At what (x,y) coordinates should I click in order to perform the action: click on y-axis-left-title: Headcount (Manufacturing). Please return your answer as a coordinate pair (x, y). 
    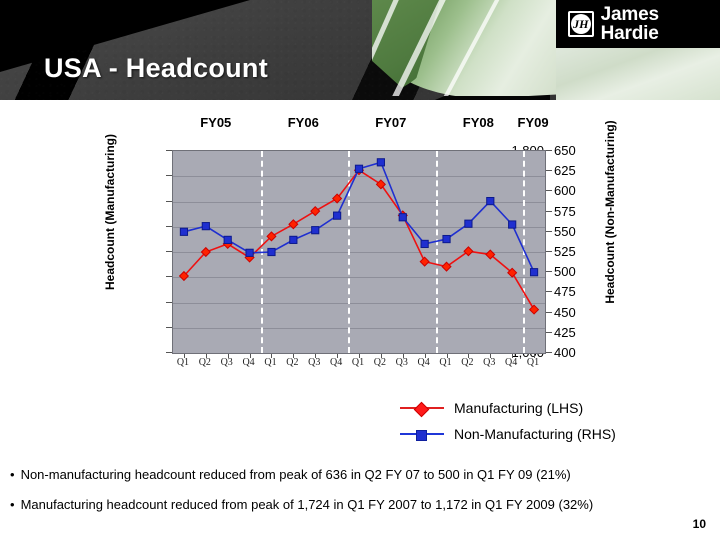
    Looking at the image, I should click on (110, 212).